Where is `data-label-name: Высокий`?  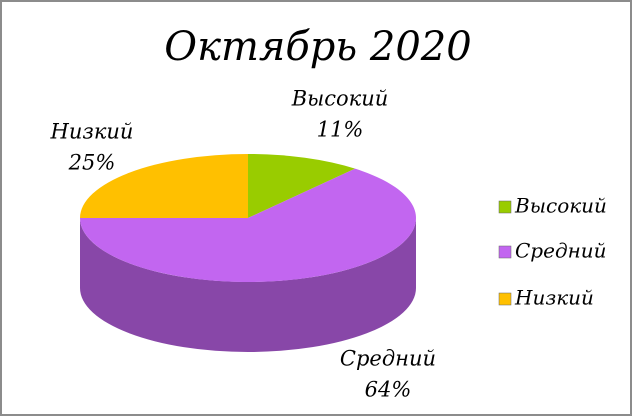 data-label-name: Высокий is located at coordinates (340, 99).